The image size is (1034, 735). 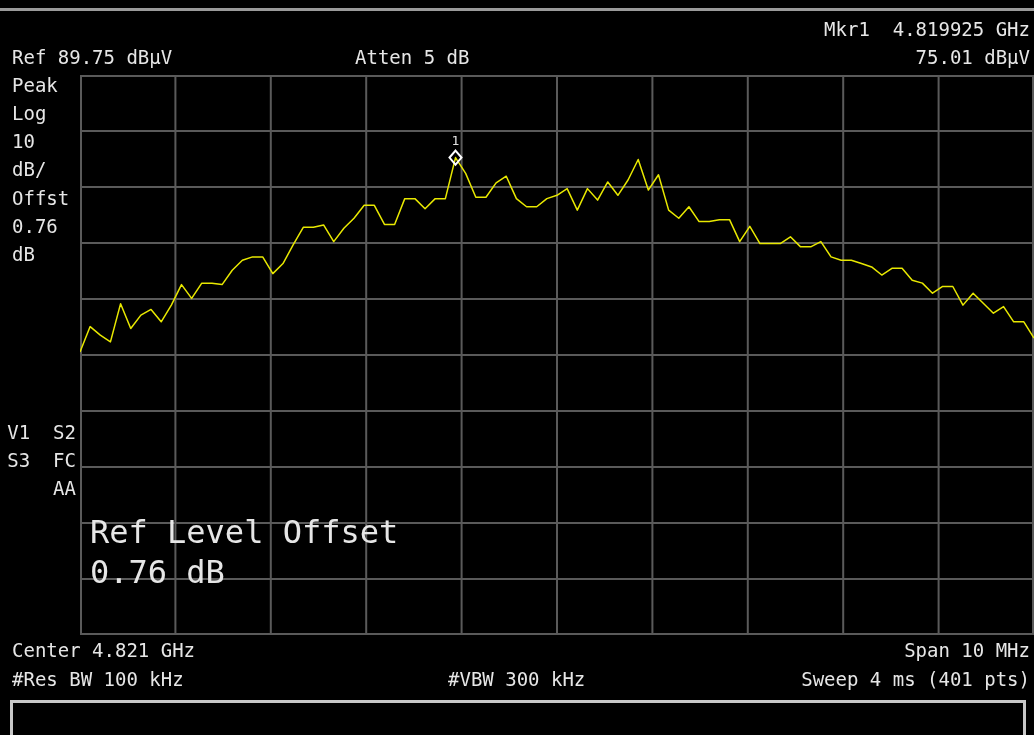 I want to click on text: V1 S2, so click(x=41, y=433).